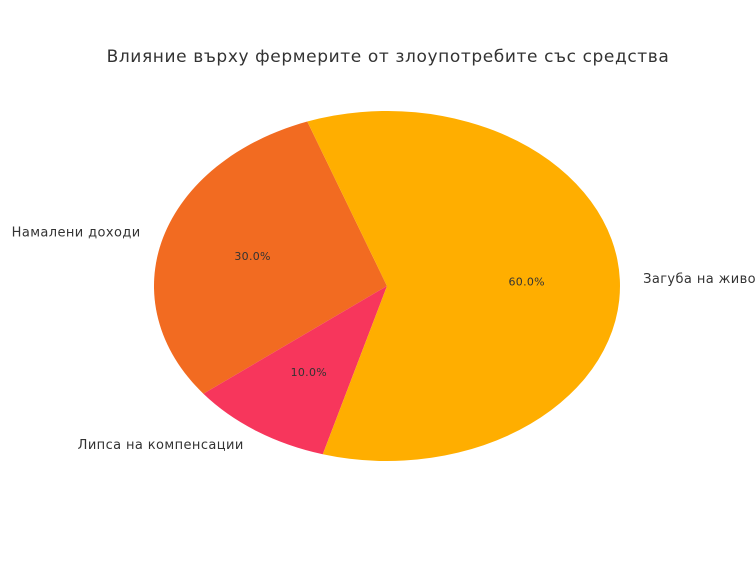 The height and width of the screenshot is (567, 756). I want to click on slice-pct-label-2: 60.0%, so click(526, 281).